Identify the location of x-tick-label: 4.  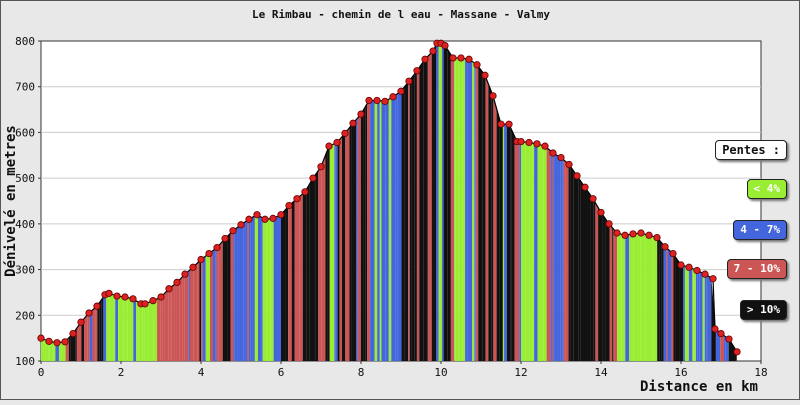
(201, 372).